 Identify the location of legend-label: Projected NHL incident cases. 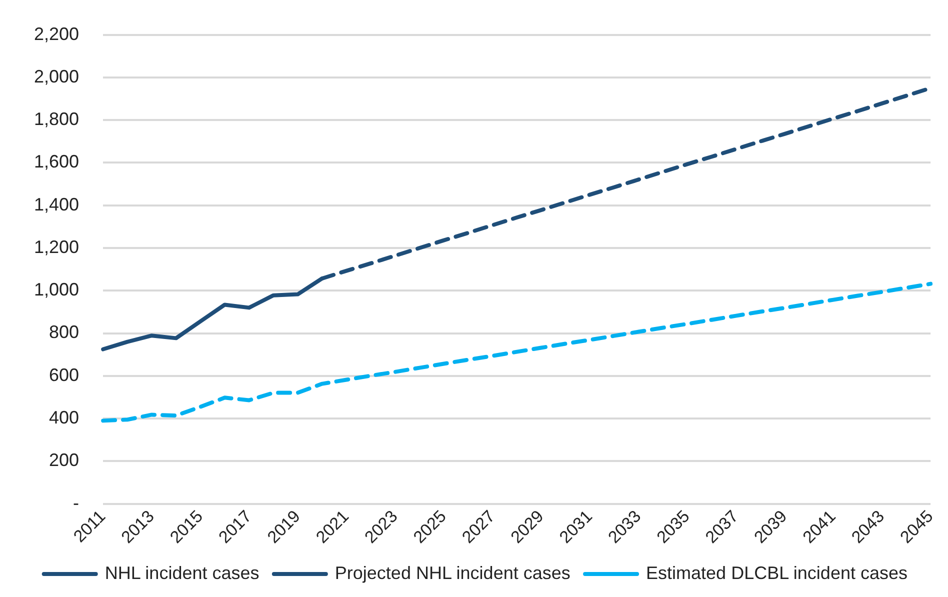
(452, 572).